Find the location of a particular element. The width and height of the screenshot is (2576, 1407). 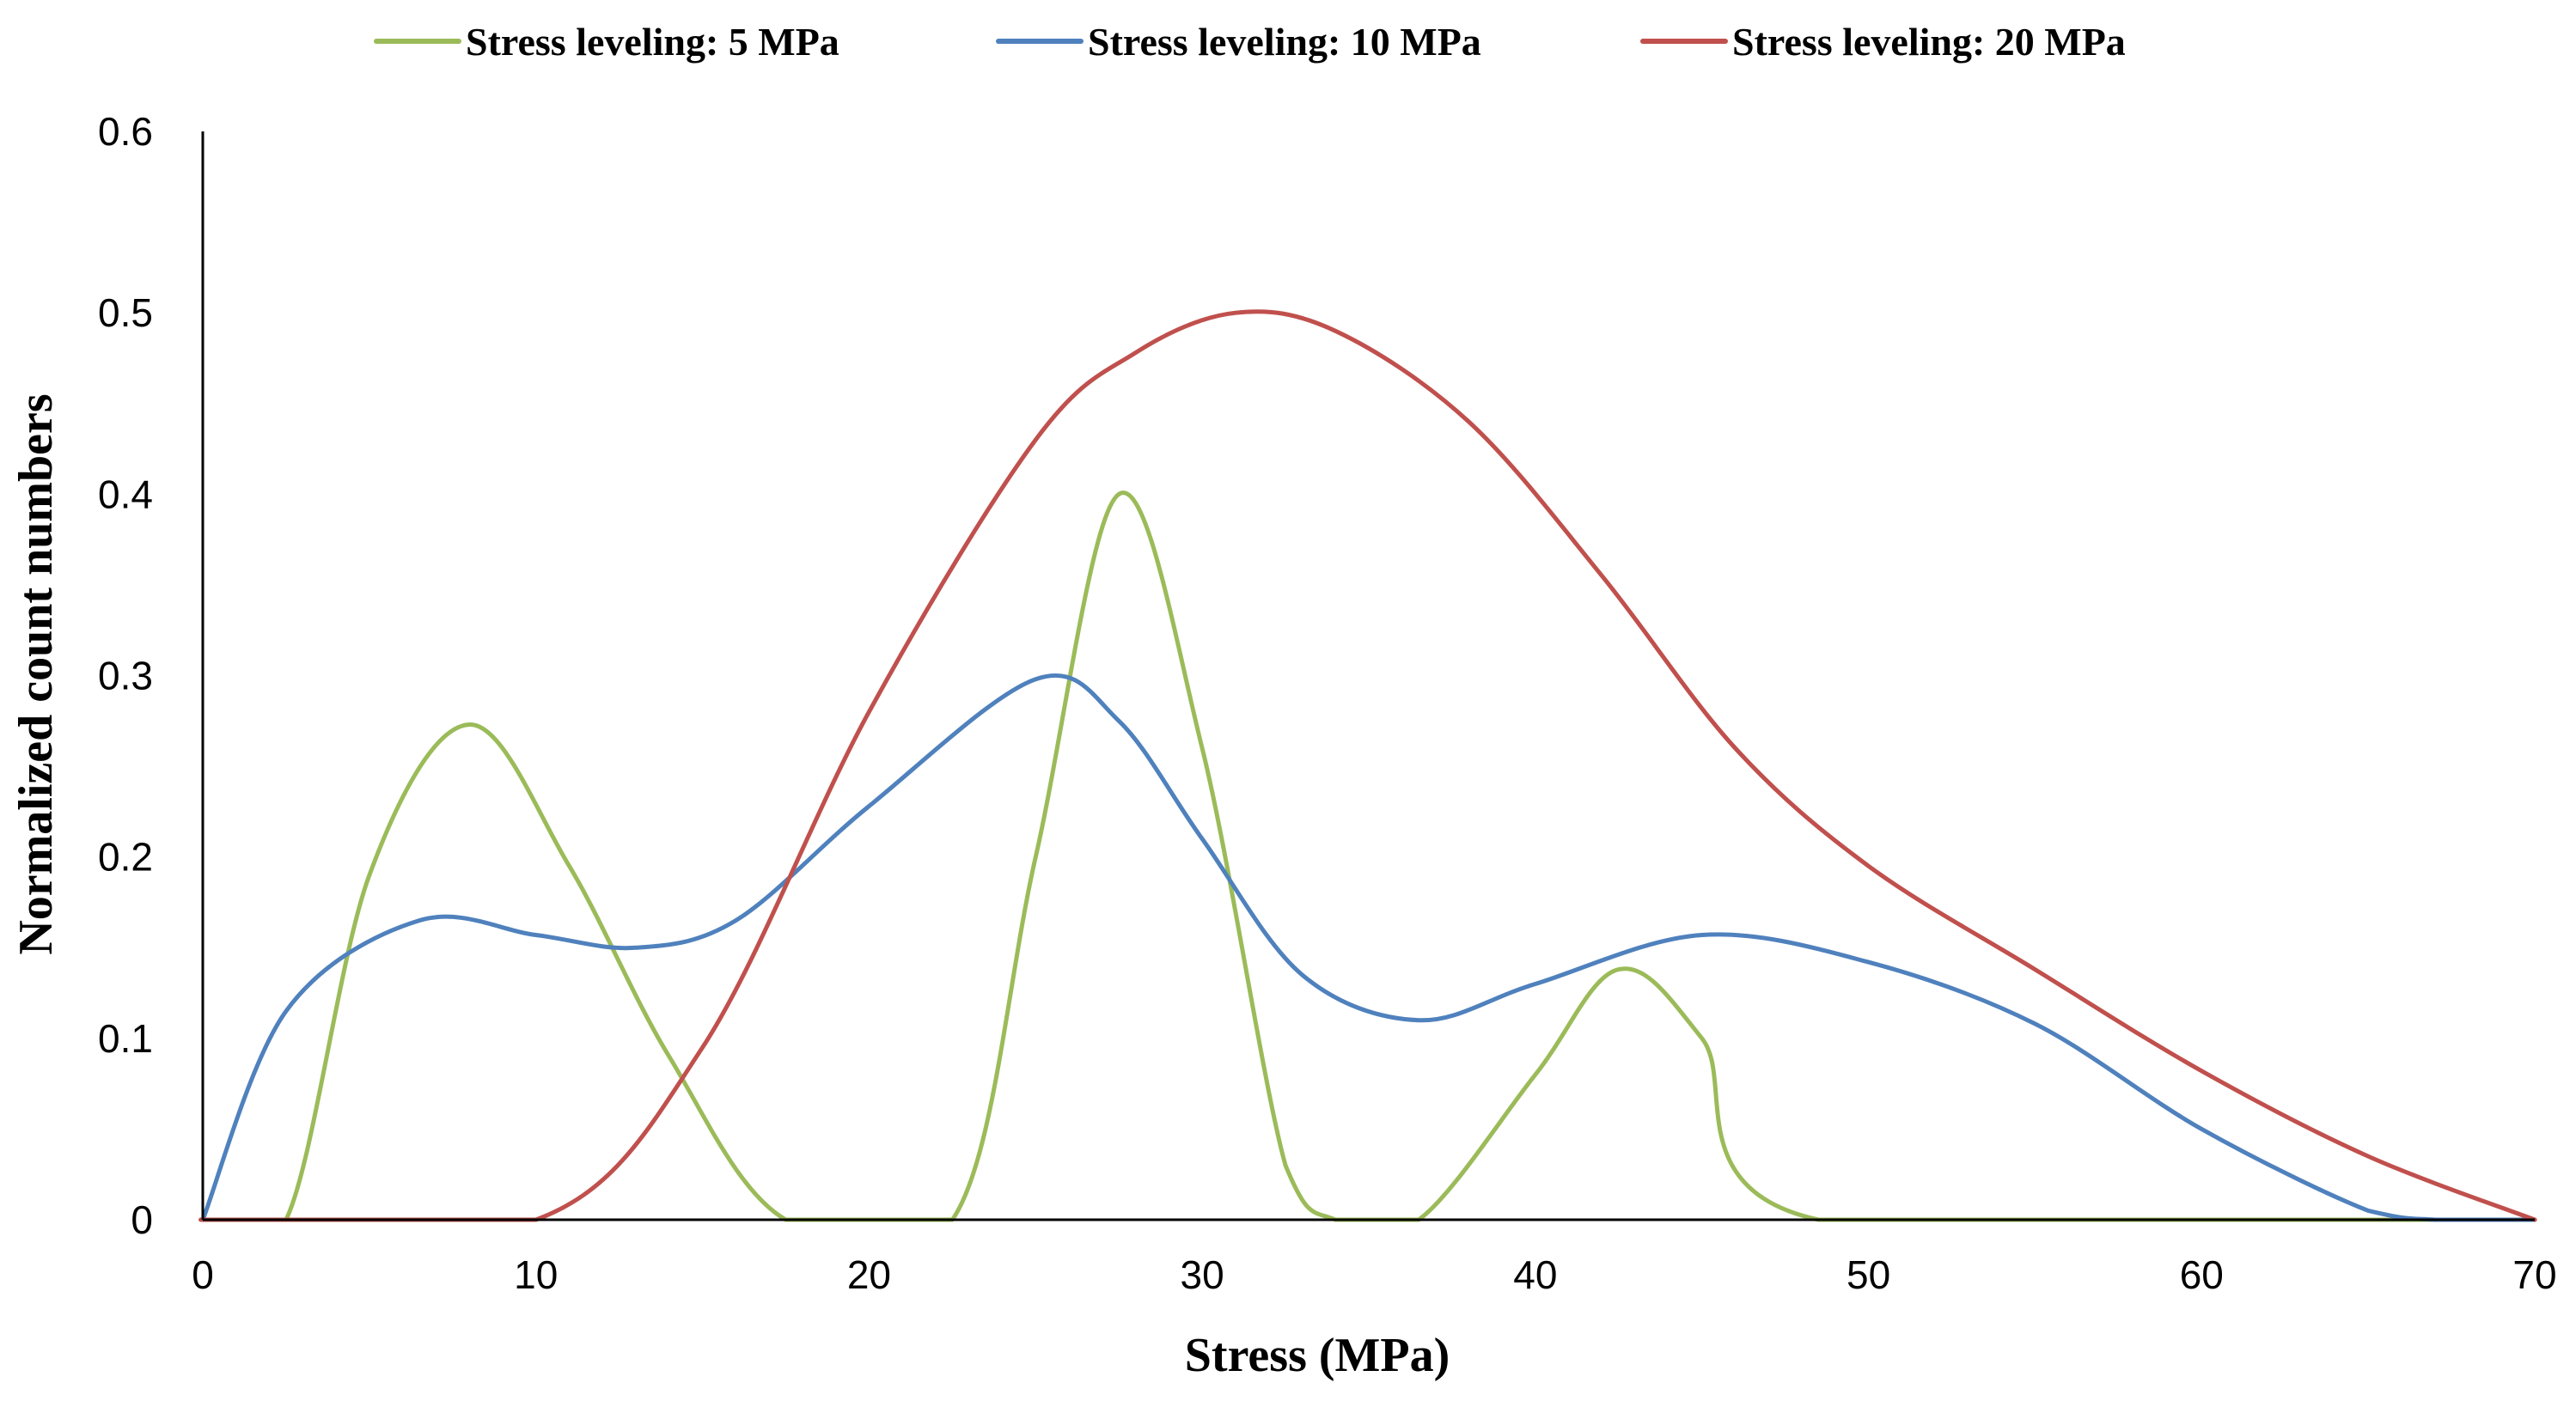

legend-label-1: Stress leveling: 5 MPa is located at coordinates (652, 42).